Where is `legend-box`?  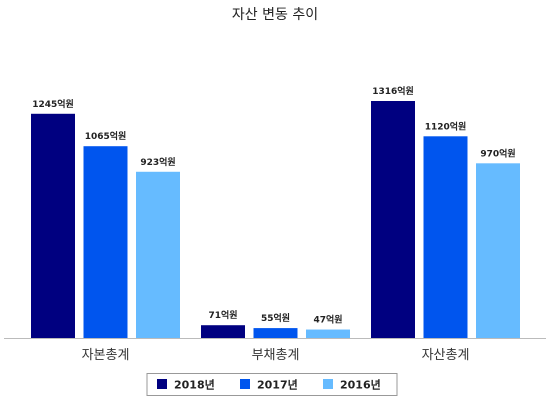
legend-box is located at coordinates (272, 384).